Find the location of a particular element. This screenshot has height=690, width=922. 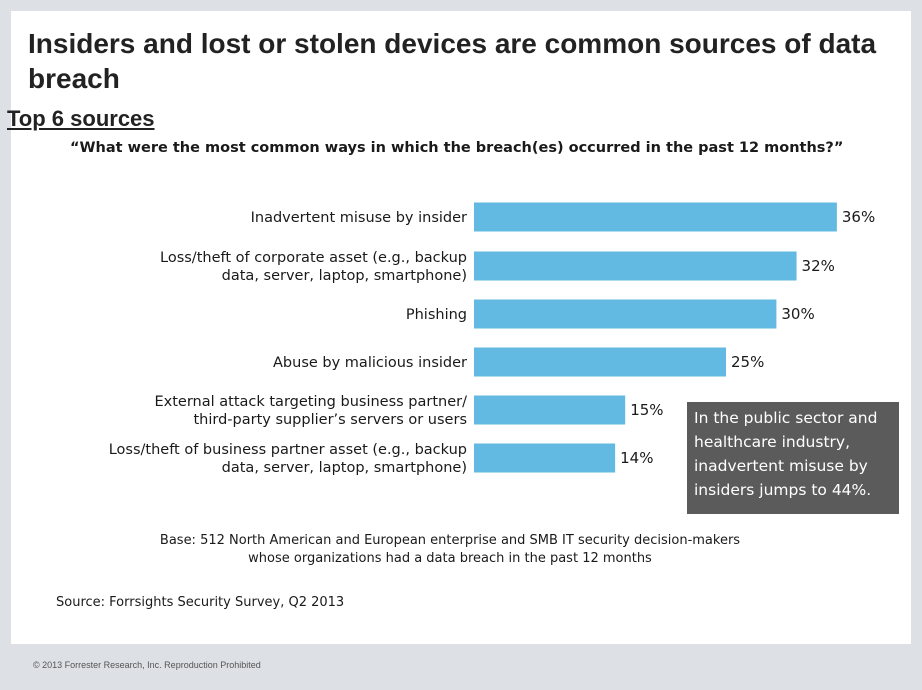

category-label: third-party supplier’s servers or users is located at coordinates (330, 420).